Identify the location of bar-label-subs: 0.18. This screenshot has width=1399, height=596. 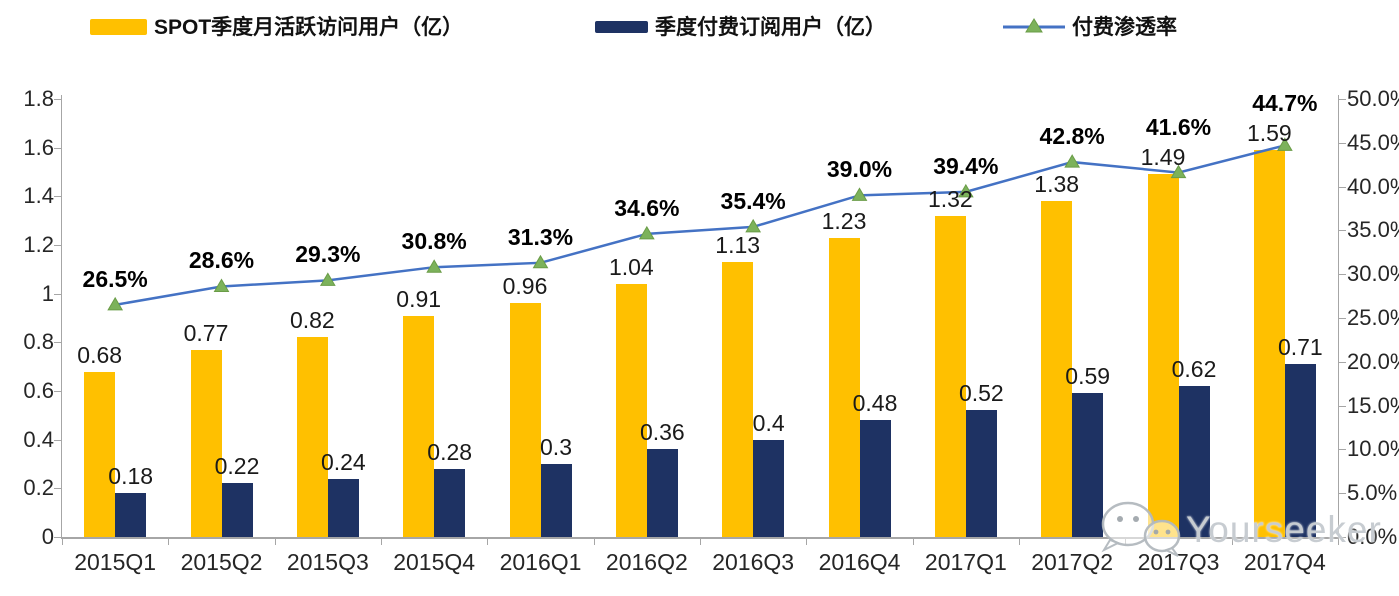
(131, 476).